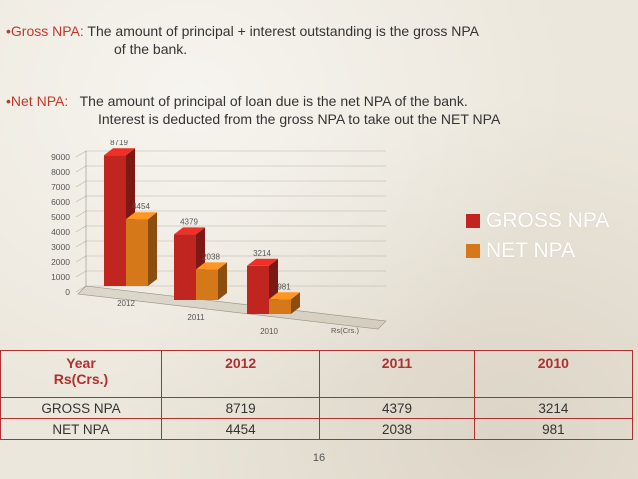  Describe the element at coordinates (119, 143) in the screenshot. I see `data-label: 8719` at that location.